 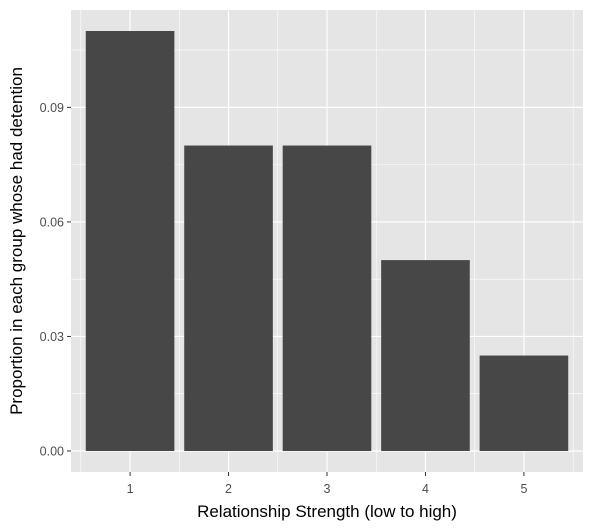 I want to click on y-tick-label: 0.00, so click(x=52, y=452).